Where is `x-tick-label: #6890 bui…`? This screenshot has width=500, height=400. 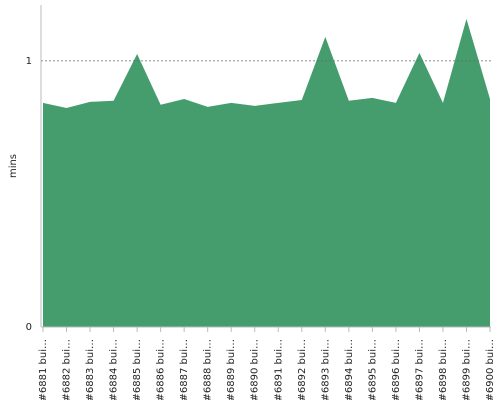 x-tick-label: #6890 bui… is located at coordinates (255, 369).